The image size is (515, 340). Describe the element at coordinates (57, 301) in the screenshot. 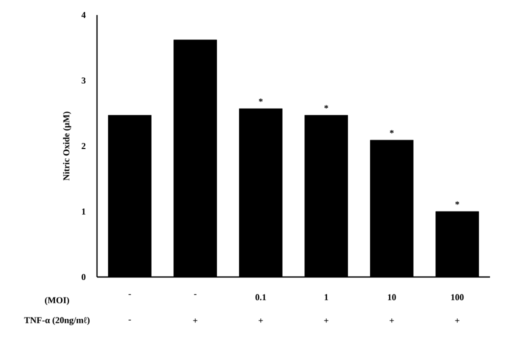

I see `x-axis-title: (MOI)` at that location.